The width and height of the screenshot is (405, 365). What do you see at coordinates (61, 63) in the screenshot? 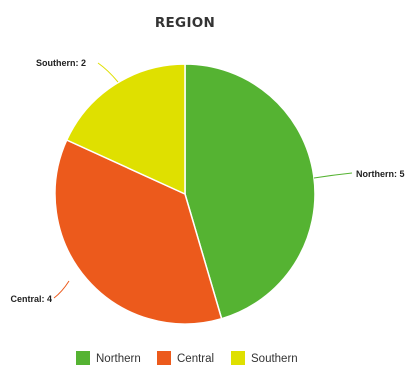
I see `slice-label-southern: Southern: 2` at bounding box center [61, 63].